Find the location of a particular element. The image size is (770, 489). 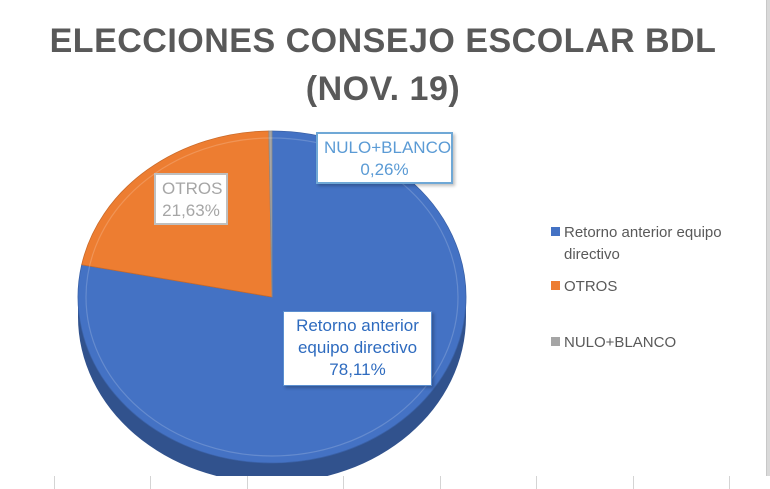

chart-title: ELECCIONES CONSEJO ESCOLAR BDL is located at coordinates (383, 41).